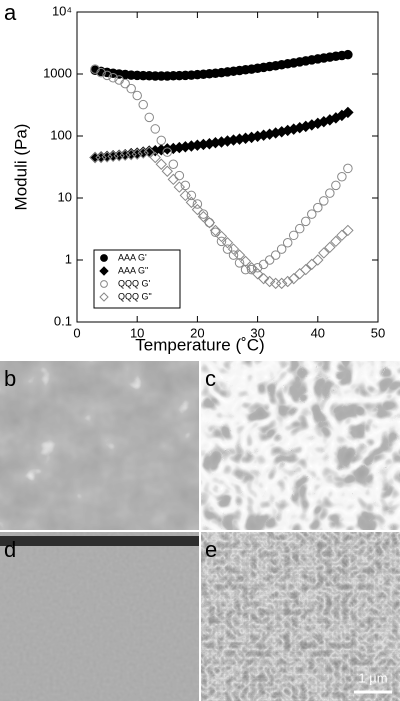  What do you see at coordinates (135, 296) in the screenshot?
I see `legend-label: QQQ G"` at bounding box center [135, 296].